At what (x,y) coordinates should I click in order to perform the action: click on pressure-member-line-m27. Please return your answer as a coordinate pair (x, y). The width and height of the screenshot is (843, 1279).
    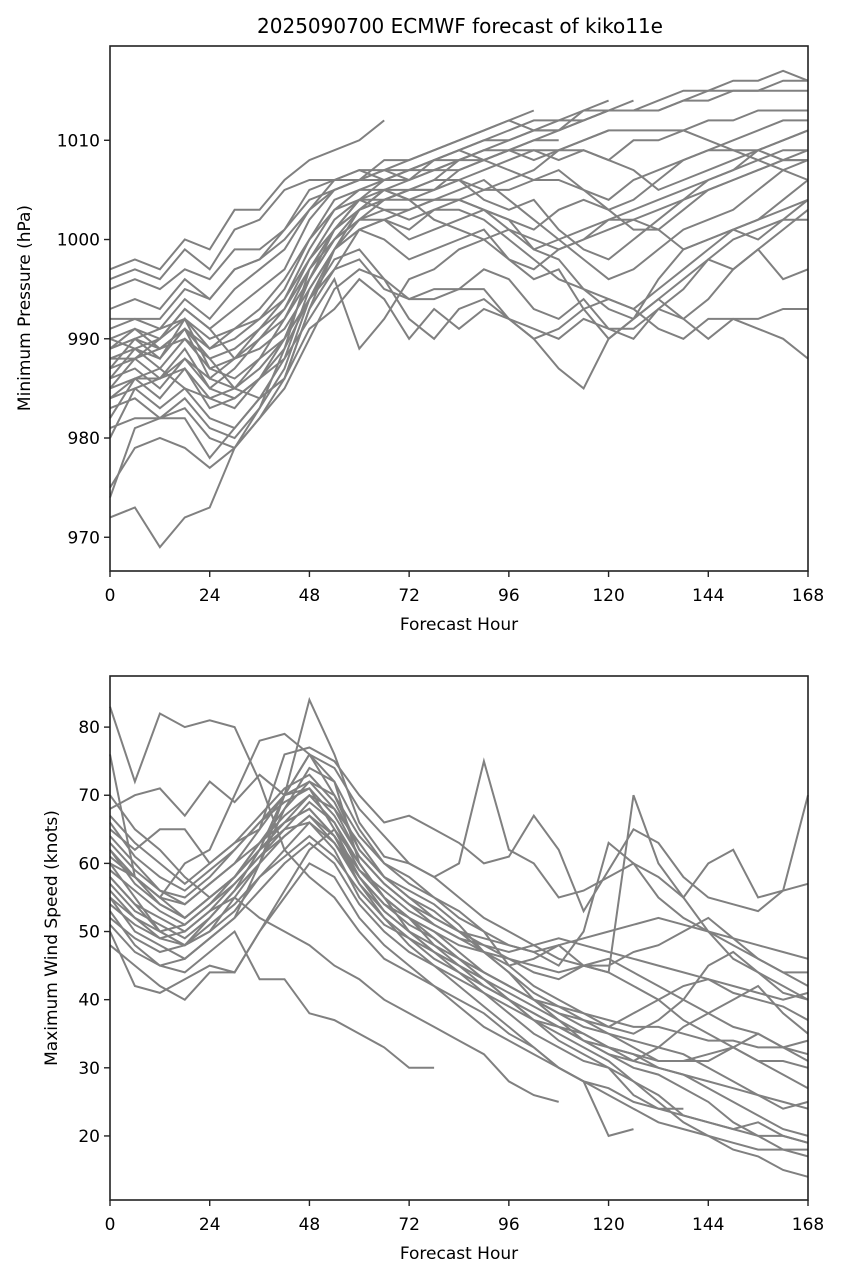
    Looking at the image, I should click on (458, 264).